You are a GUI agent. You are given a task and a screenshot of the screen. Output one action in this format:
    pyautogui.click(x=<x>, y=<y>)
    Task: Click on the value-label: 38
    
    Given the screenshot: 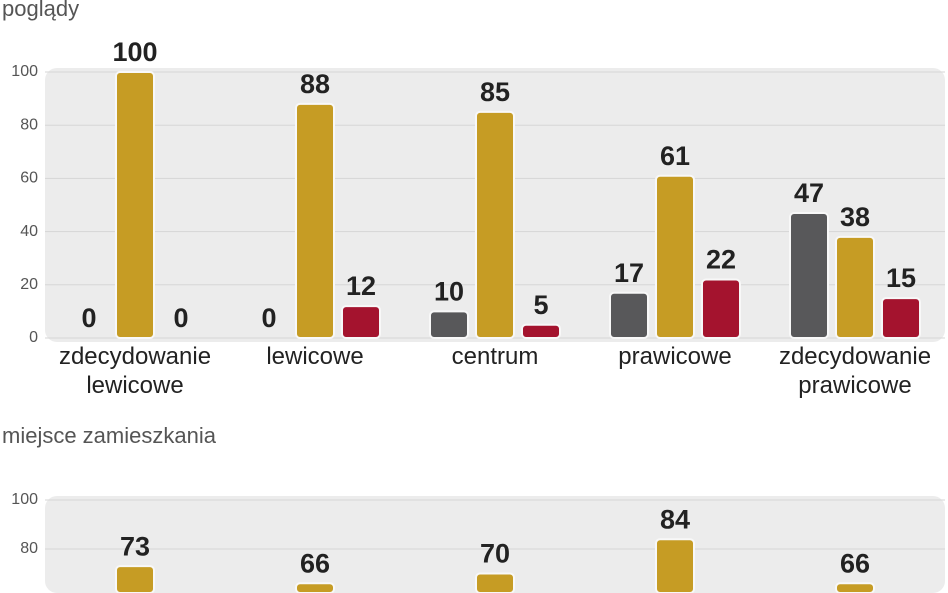 What is the action you would take?
    pyautogui.click(x=855, y=217)
    